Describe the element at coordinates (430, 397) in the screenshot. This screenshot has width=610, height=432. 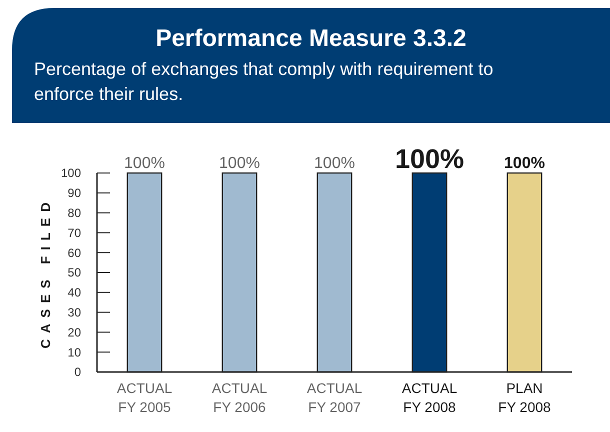
I see `x-tick-label: ACTUAL FY 2008` at that location.